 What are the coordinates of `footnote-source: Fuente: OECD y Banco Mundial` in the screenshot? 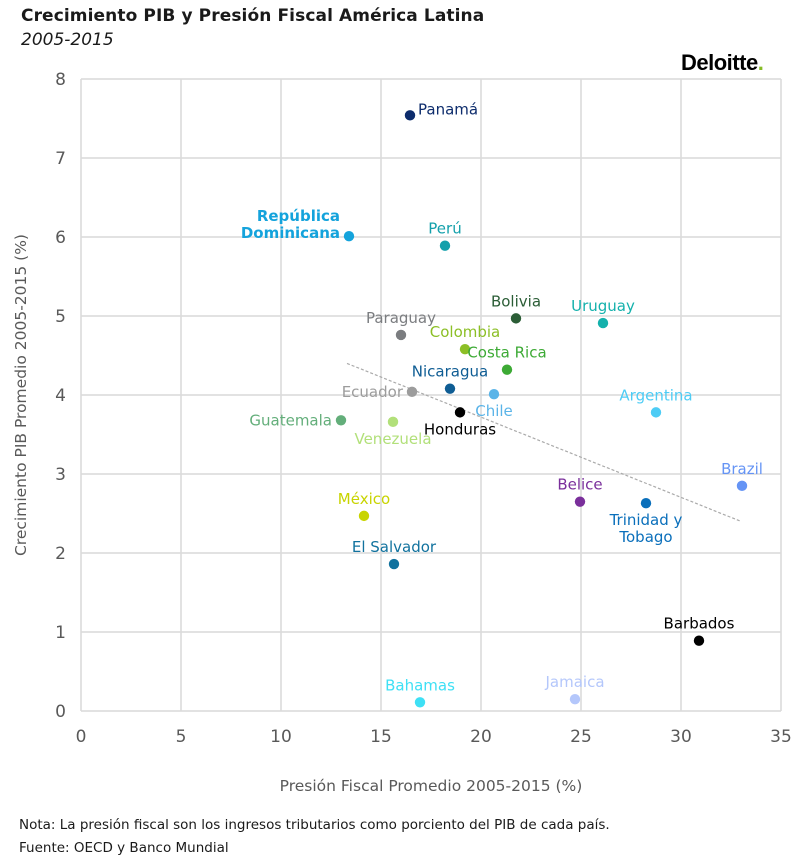 It's located at (124, 848).